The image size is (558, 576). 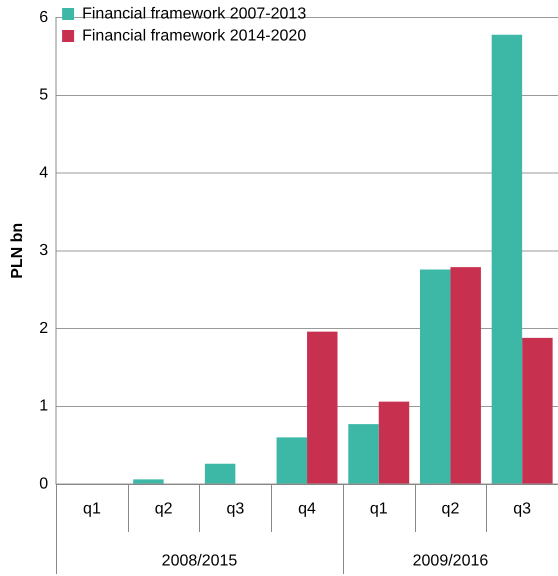 What do you see at coordinates (43, 17) in the screenshot?
I see `y-tick-label: 6` at bounding box center [43, 17].